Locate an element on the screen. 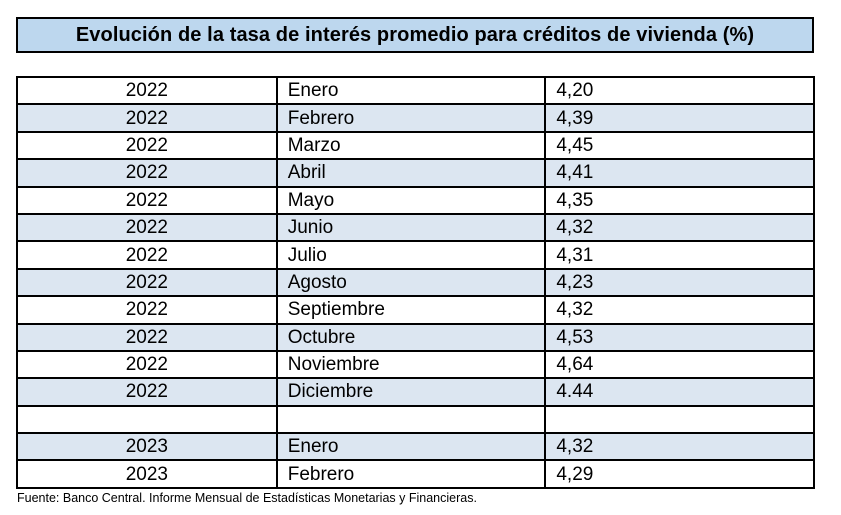 The height and width of the screenshot is (515, 841). month-cell: Agosto is located at coordinates (411, 282).